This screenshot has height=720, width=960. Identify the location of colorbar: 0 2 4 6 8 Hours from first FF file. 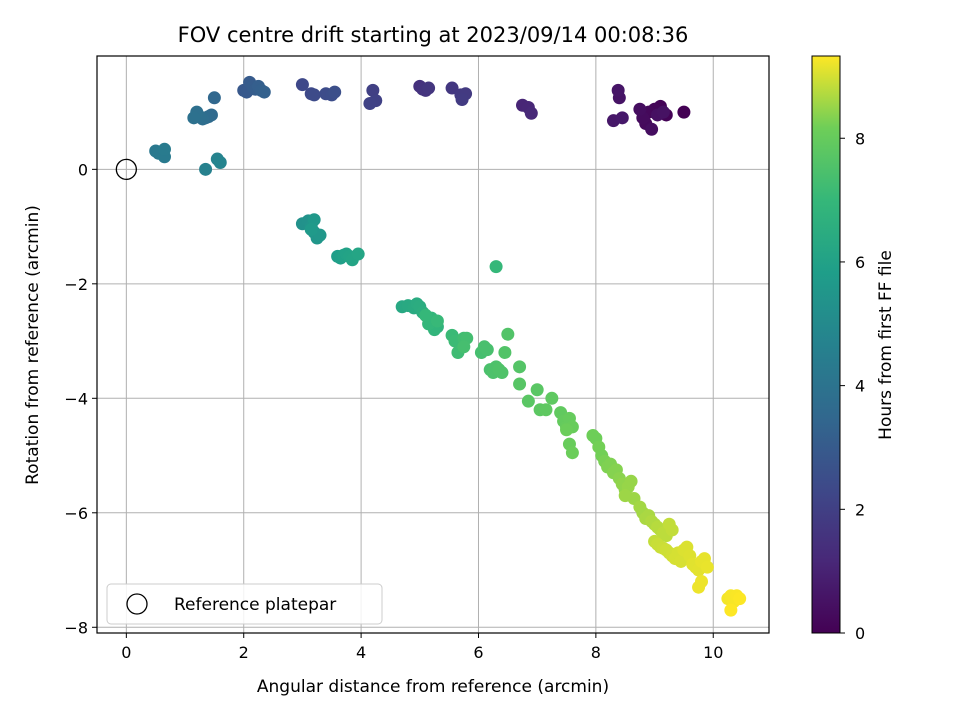
(853, 349).